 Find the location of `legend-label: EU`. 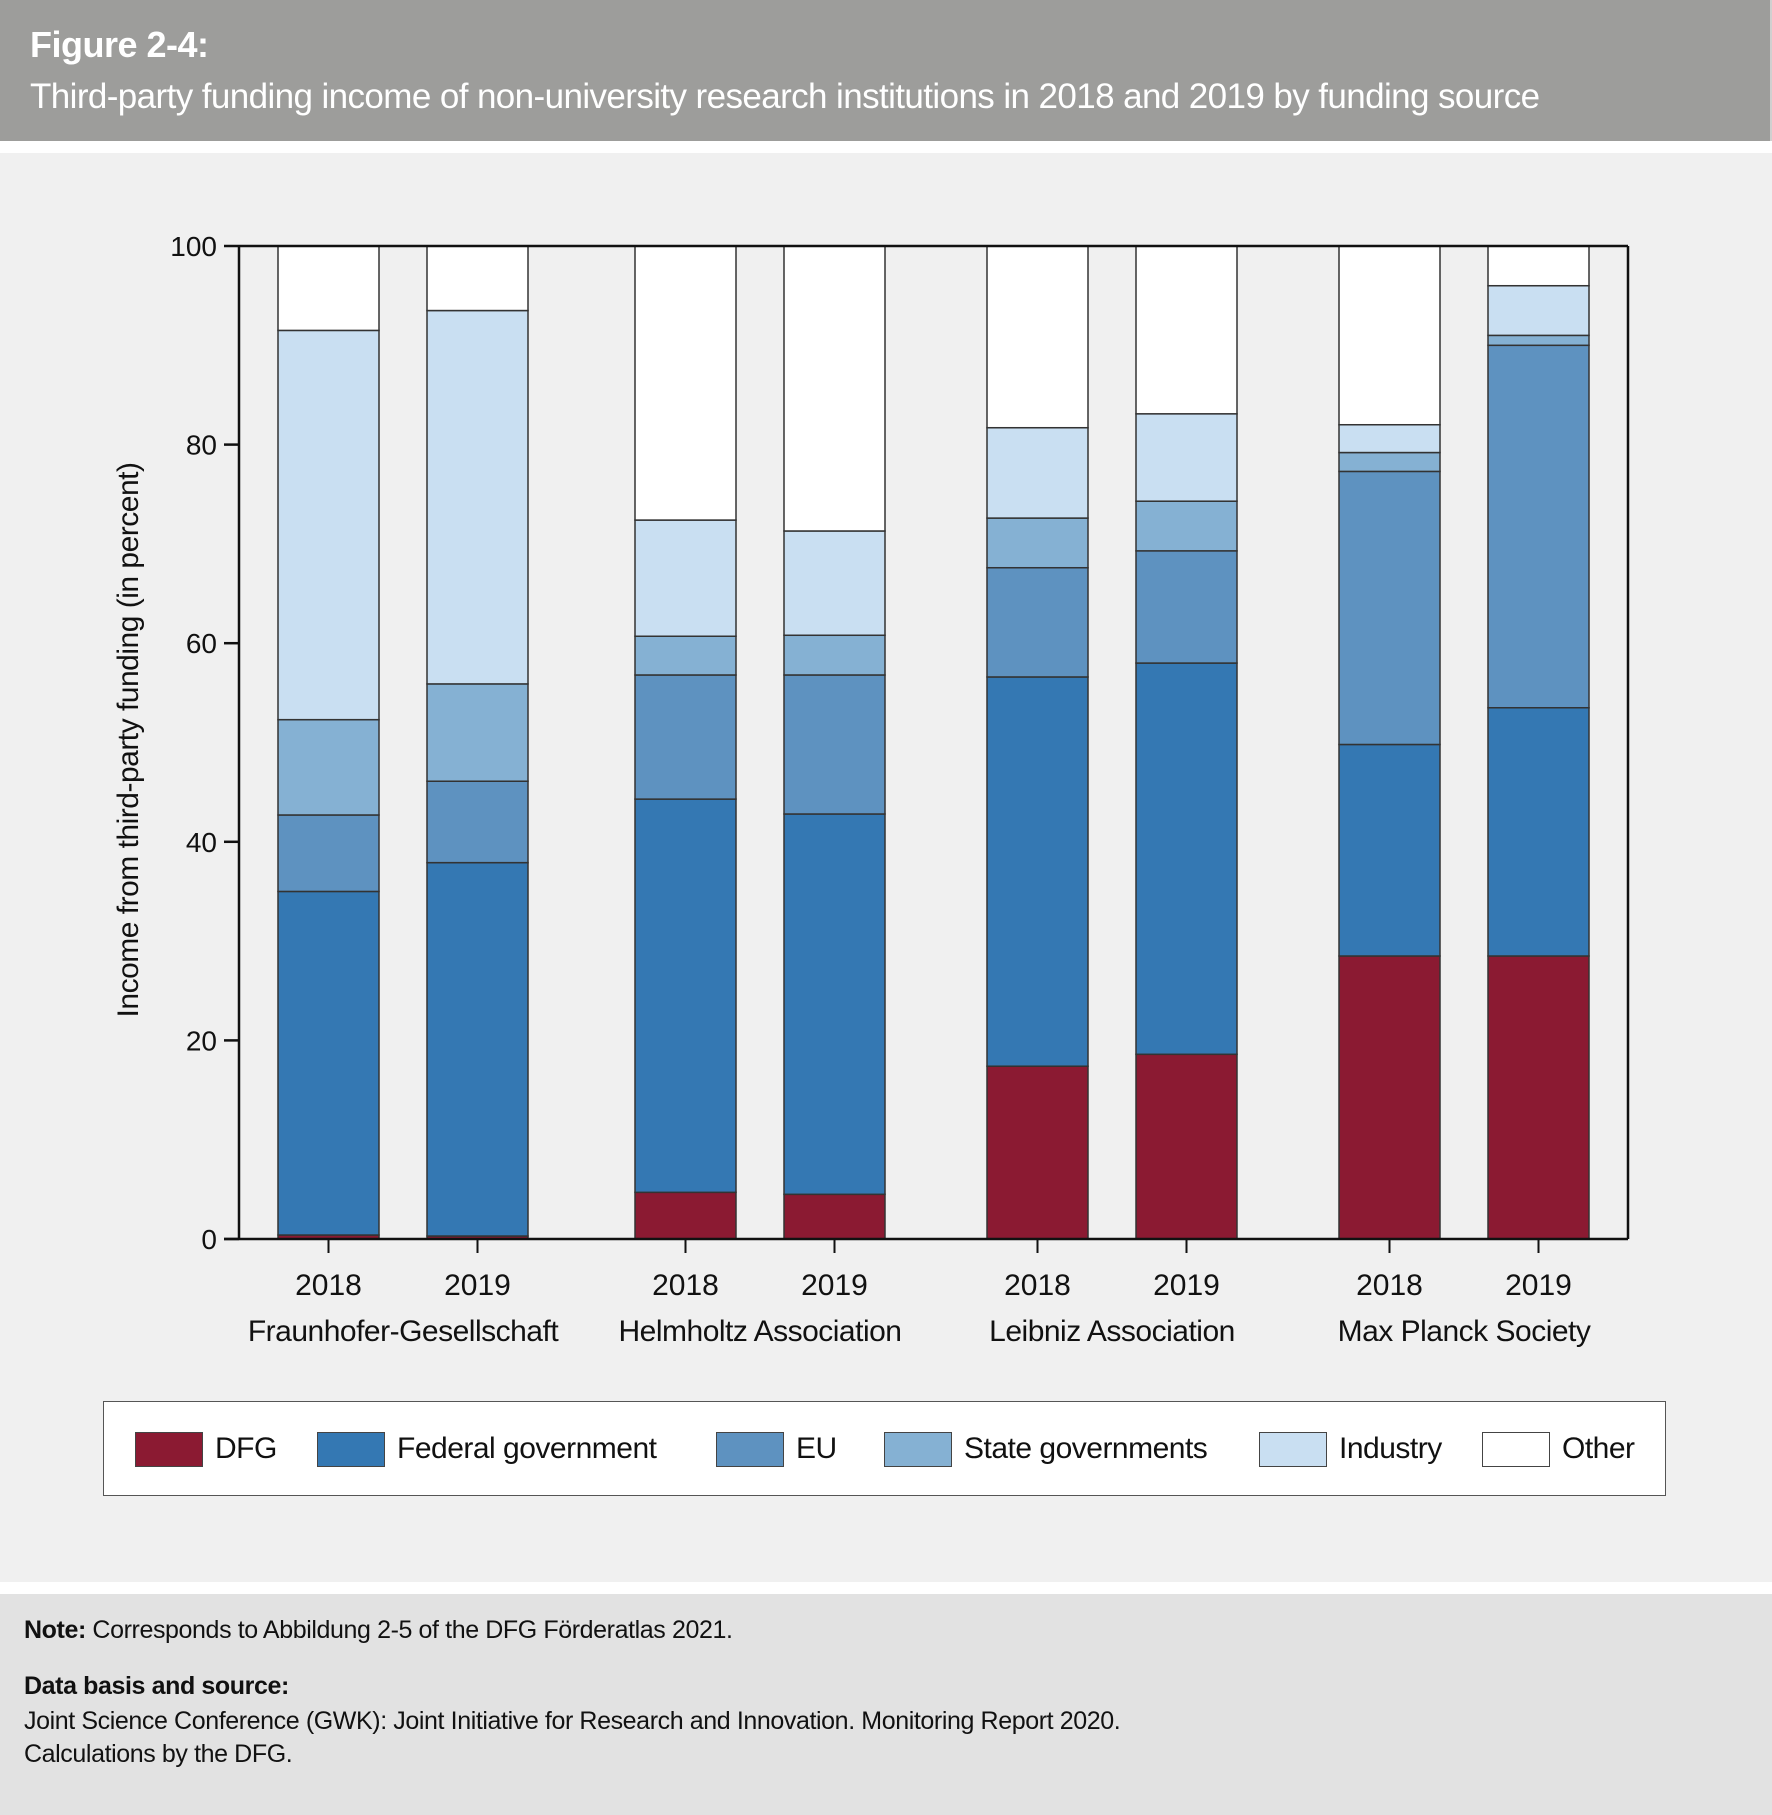

legend-label: EU is located at coordinates (816, 1448).